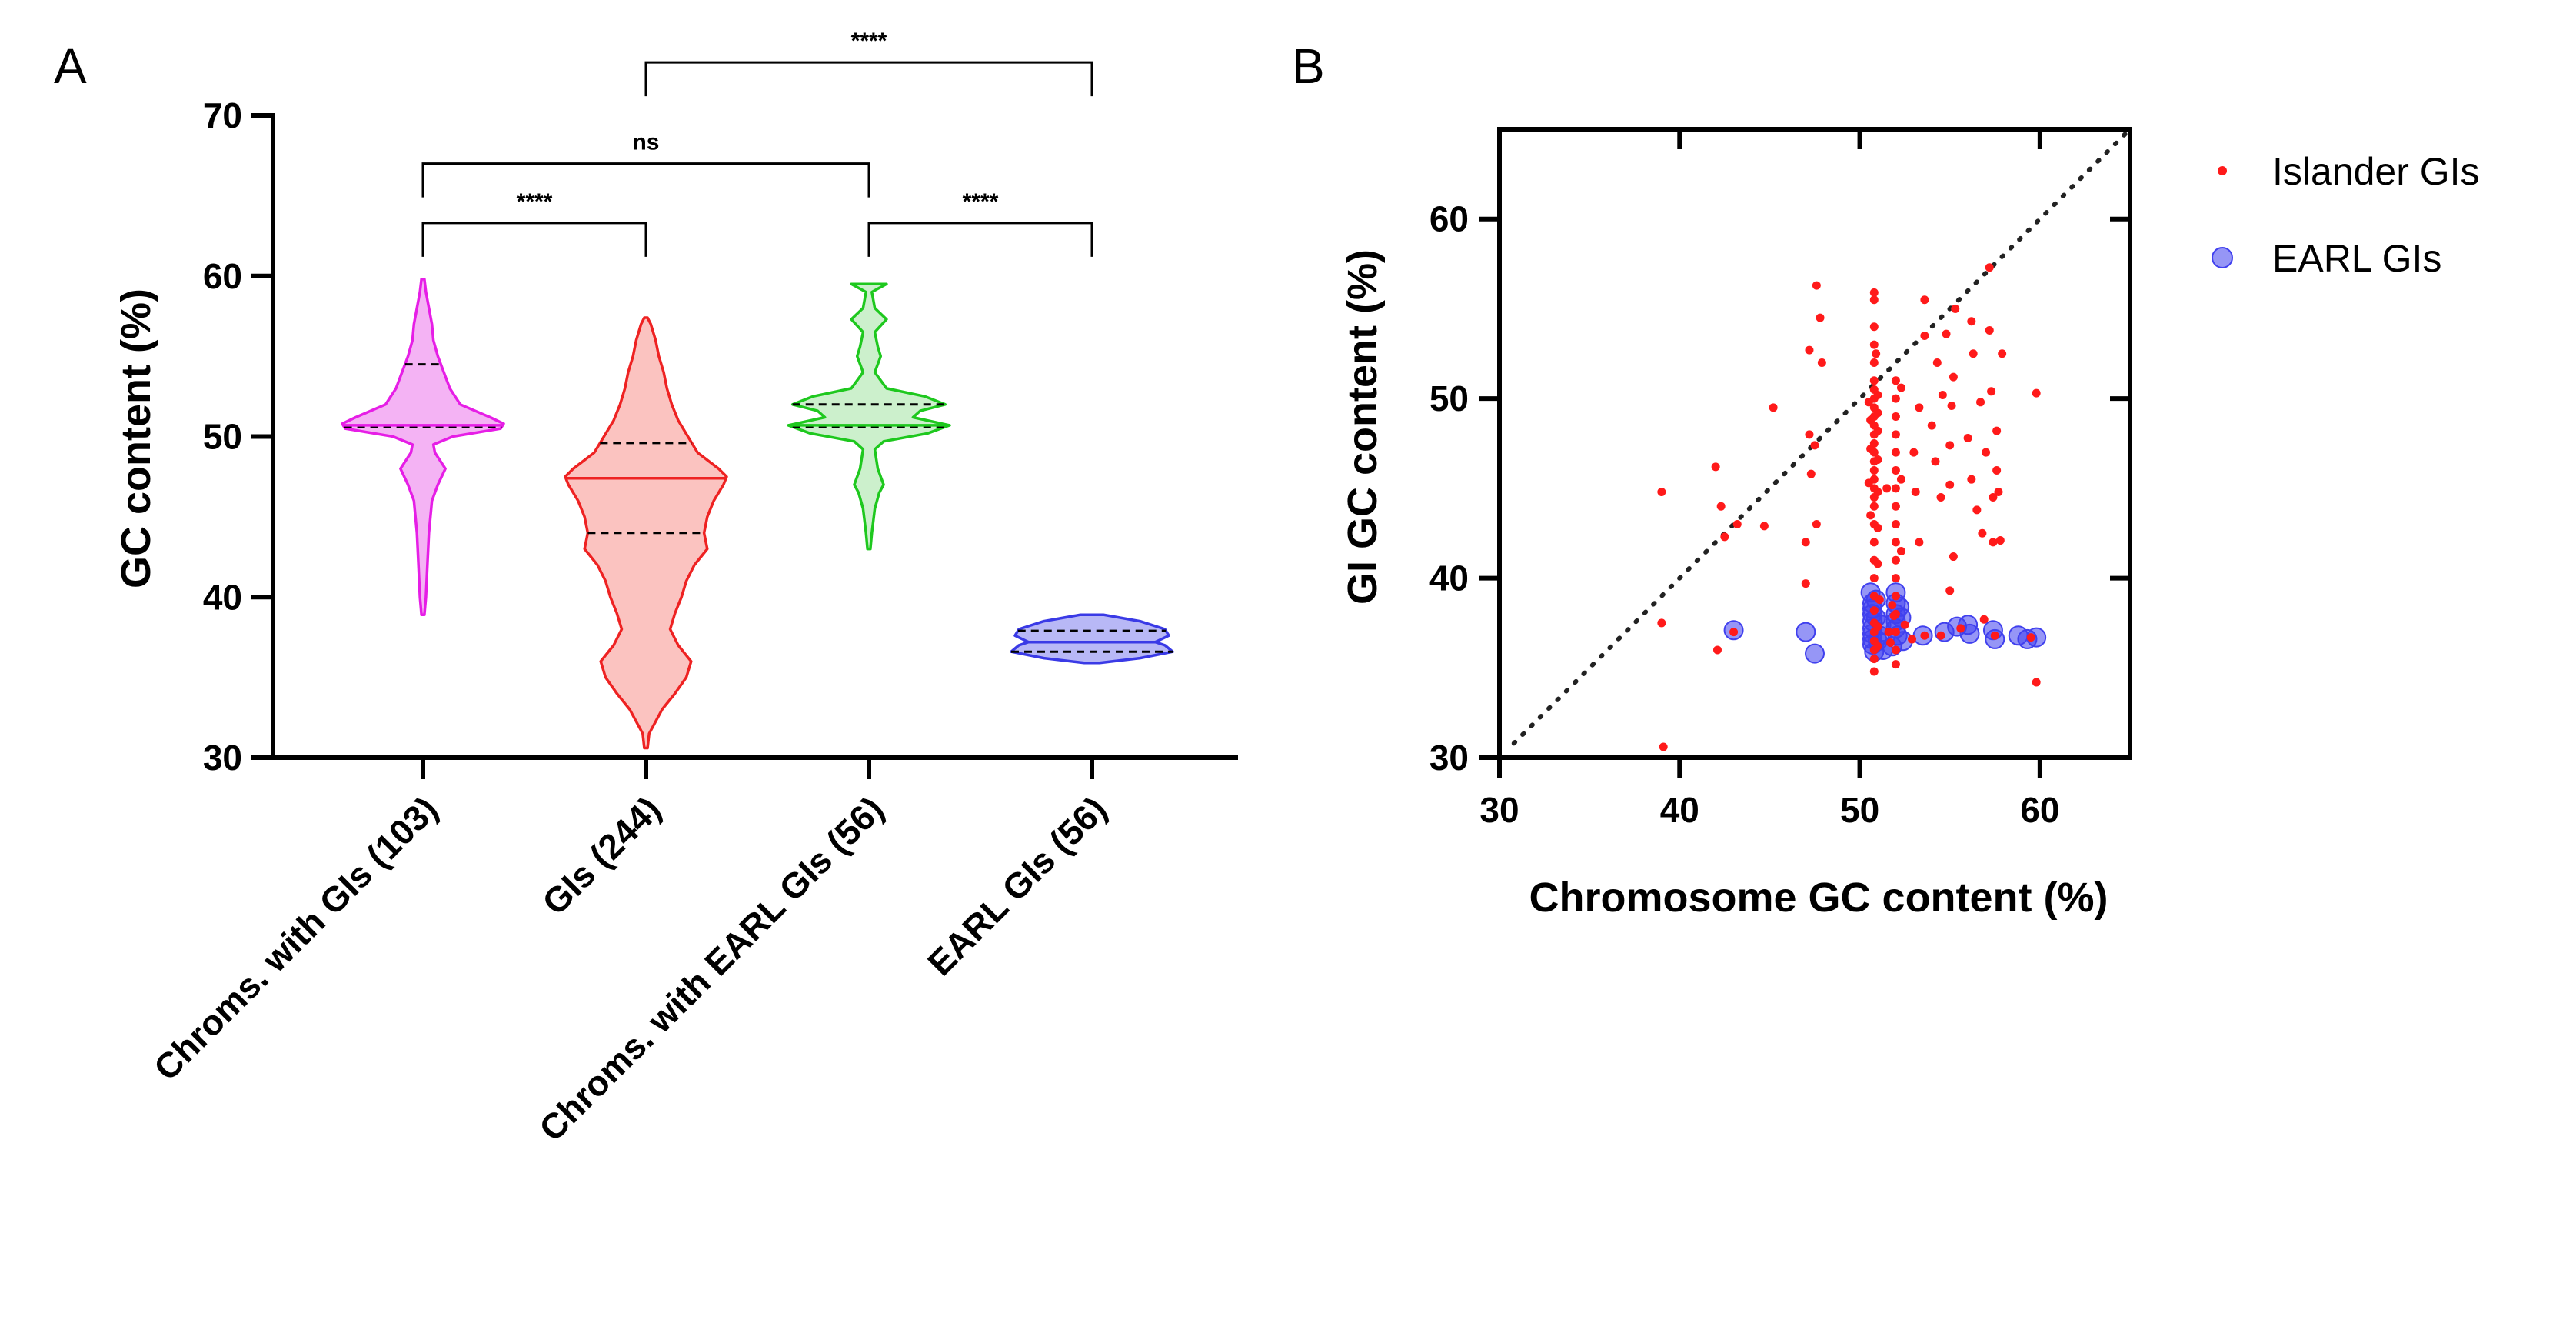 The height and width of the screenshot is (1323, 2576). Describe the element at coordinates (223, 115) in the screenshot. I see `y-tick-label: 70` at that location.